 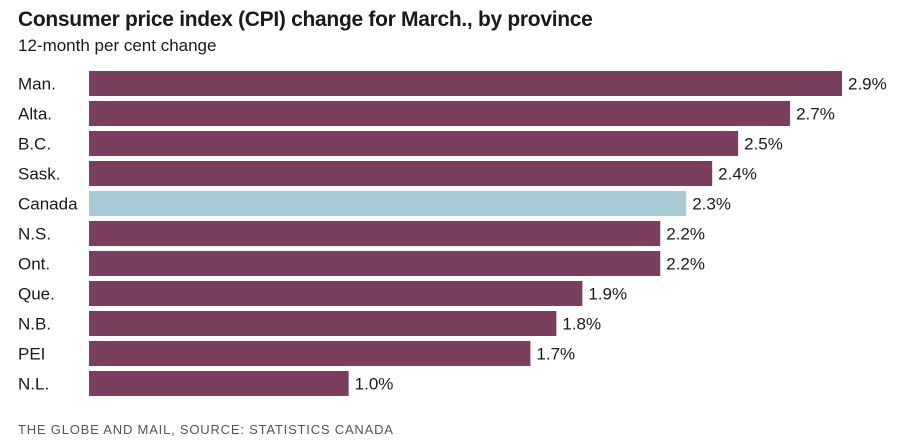 I want to click on value-label: 2.5%, so click(x=763, y=144).